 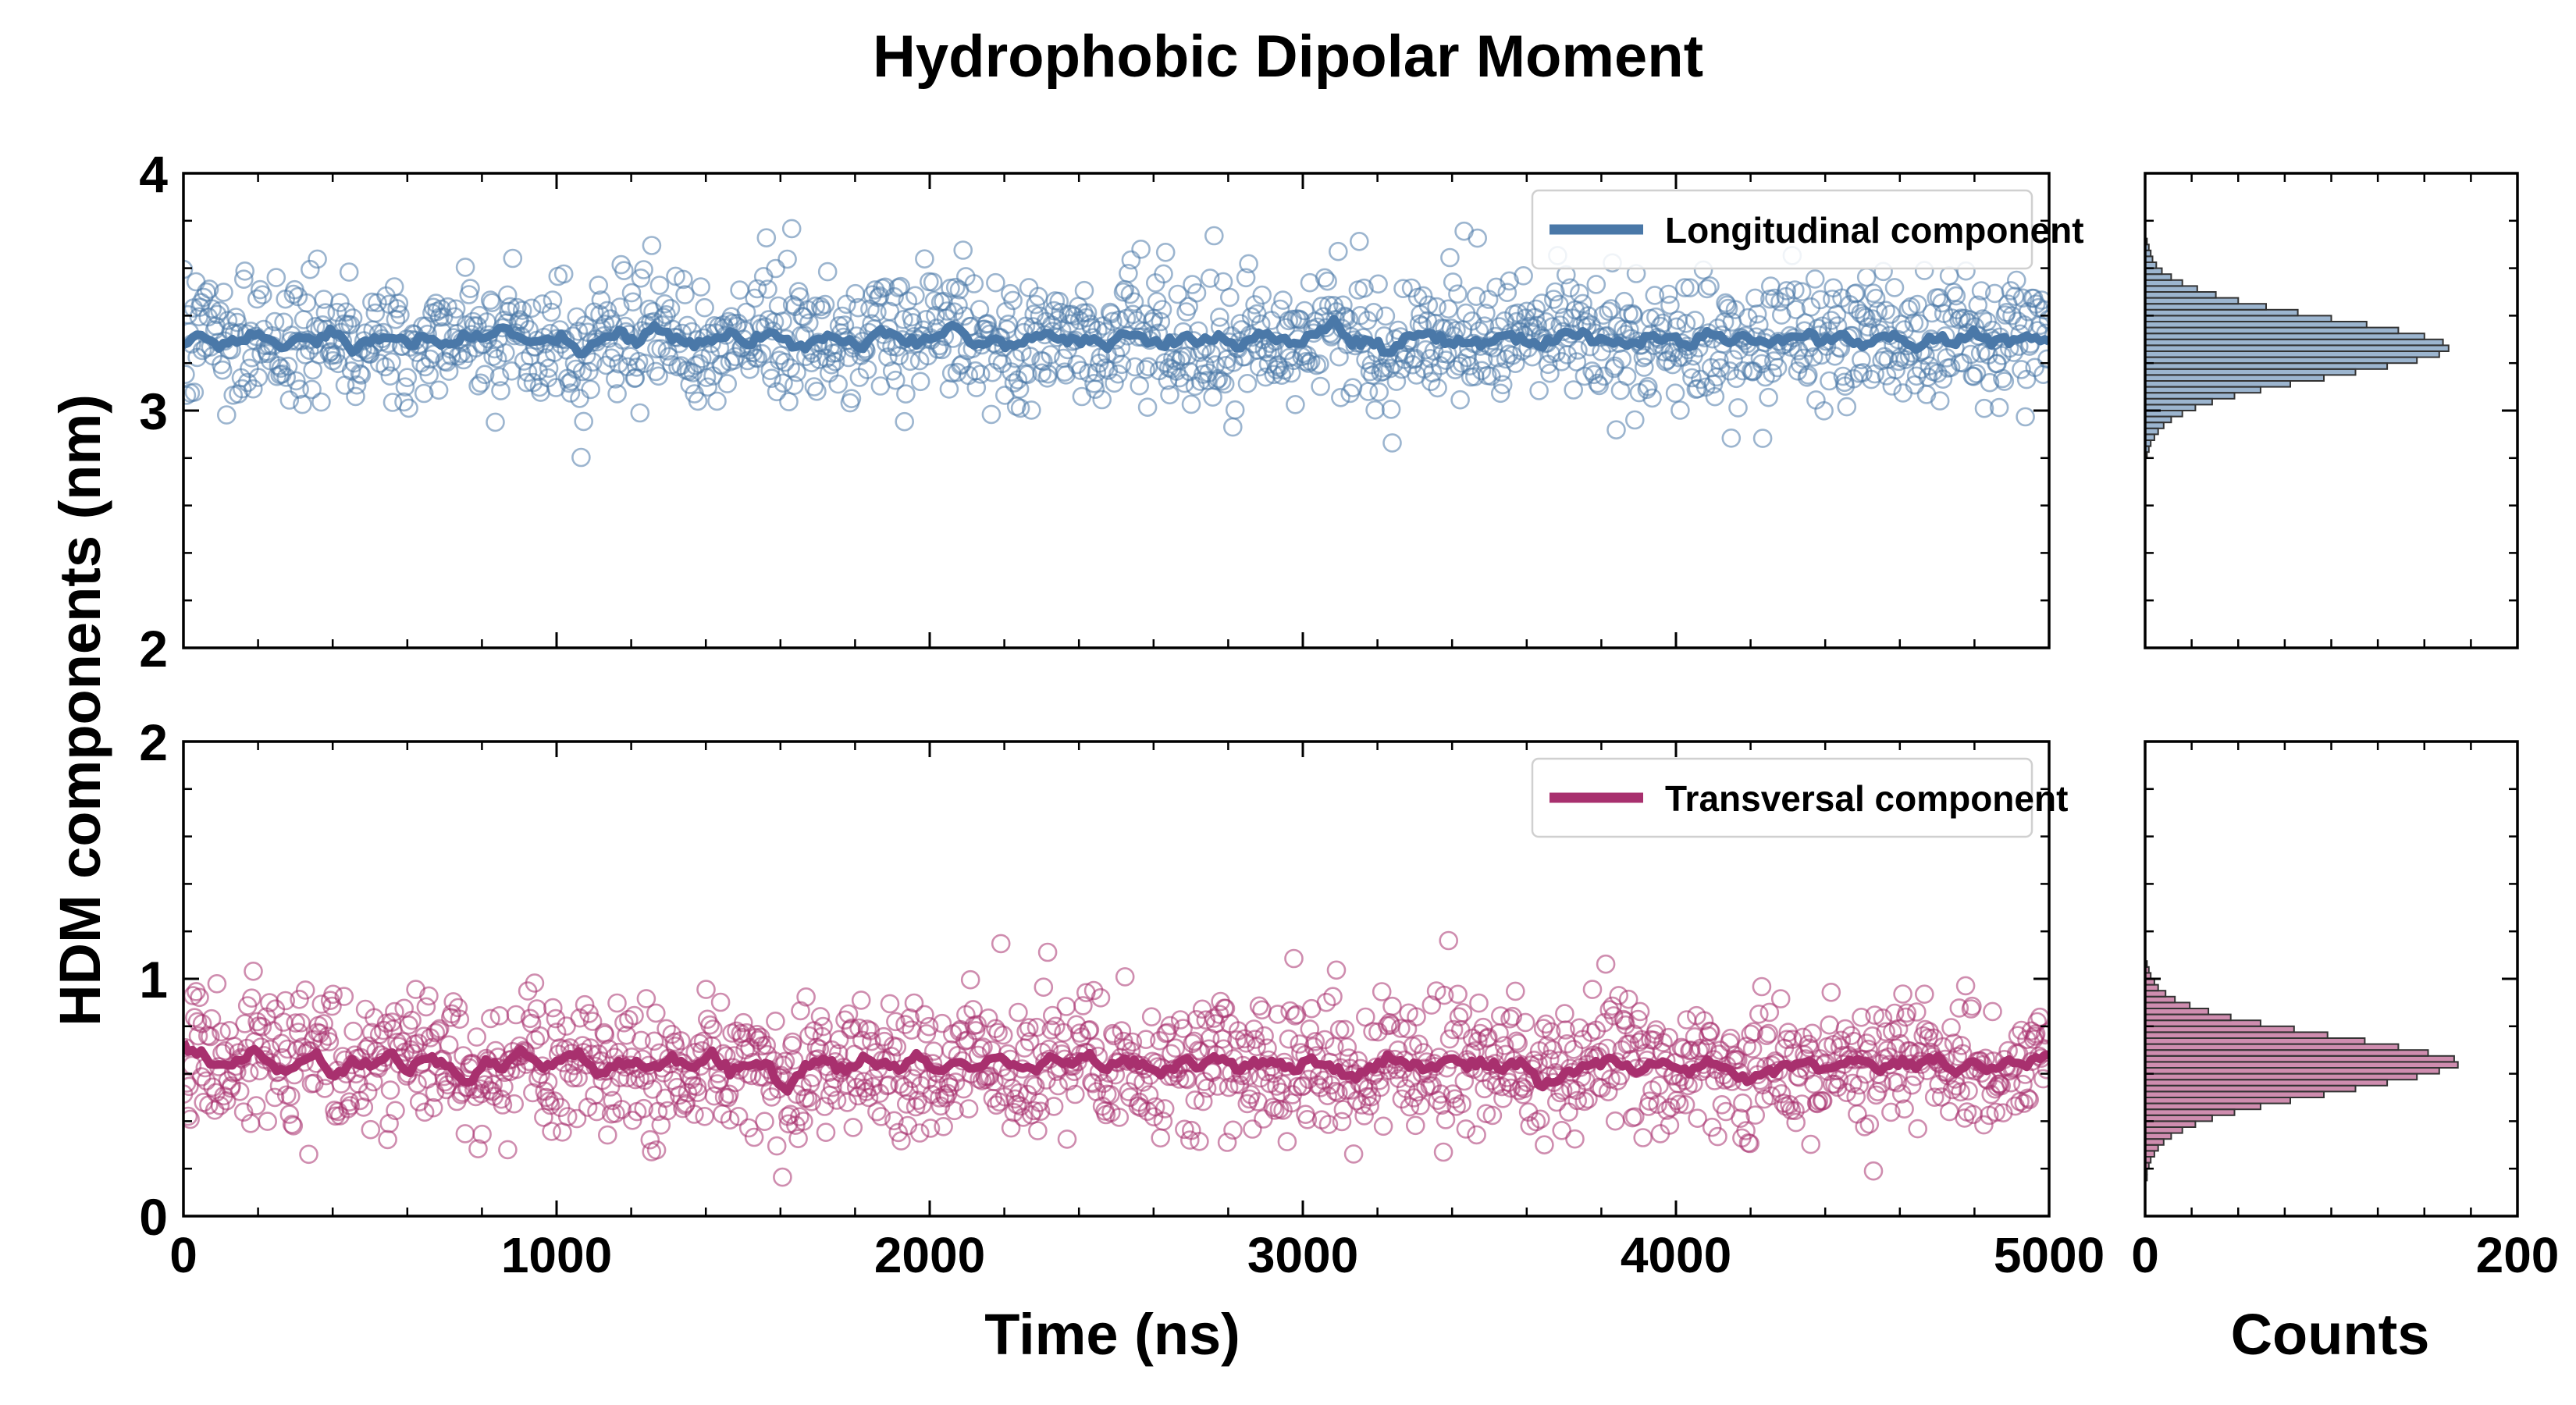 I want to click on y-tick-label: 0, so click(x=153, y=1217).